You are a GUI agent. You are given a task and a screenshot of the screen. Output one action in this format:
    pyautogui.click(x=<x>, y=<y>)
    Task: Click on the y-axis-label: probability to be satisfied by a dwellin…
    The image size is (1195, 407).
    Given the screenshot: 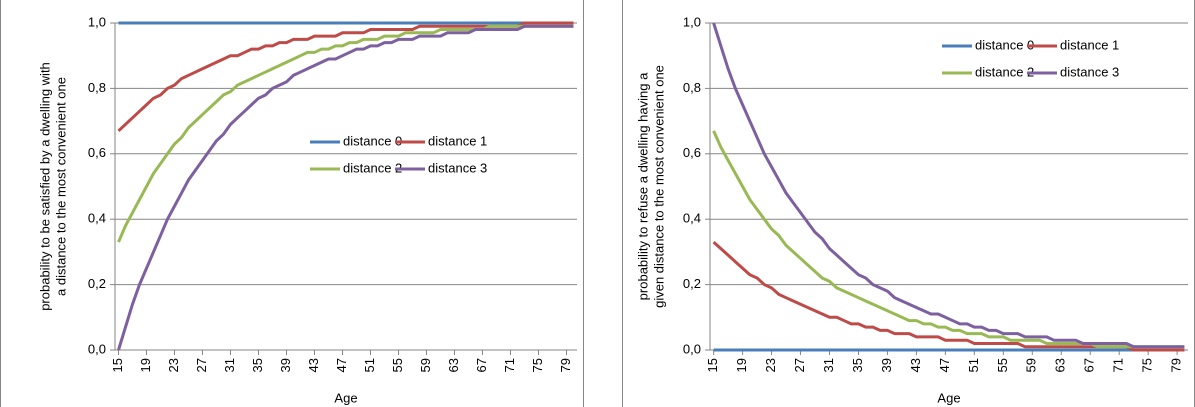 What is the action you would take?
    pyautogui.click(x=44, y=186)
    